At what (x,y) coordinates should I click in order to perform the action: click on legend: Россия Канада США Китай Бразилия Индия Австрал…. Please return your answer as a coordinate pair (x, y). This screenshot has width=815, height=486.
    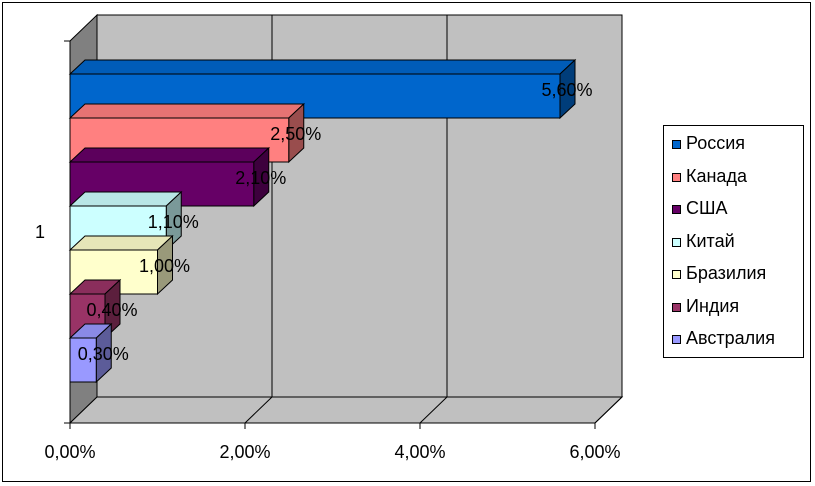
    Looking at the image, I should click on (733, 241).